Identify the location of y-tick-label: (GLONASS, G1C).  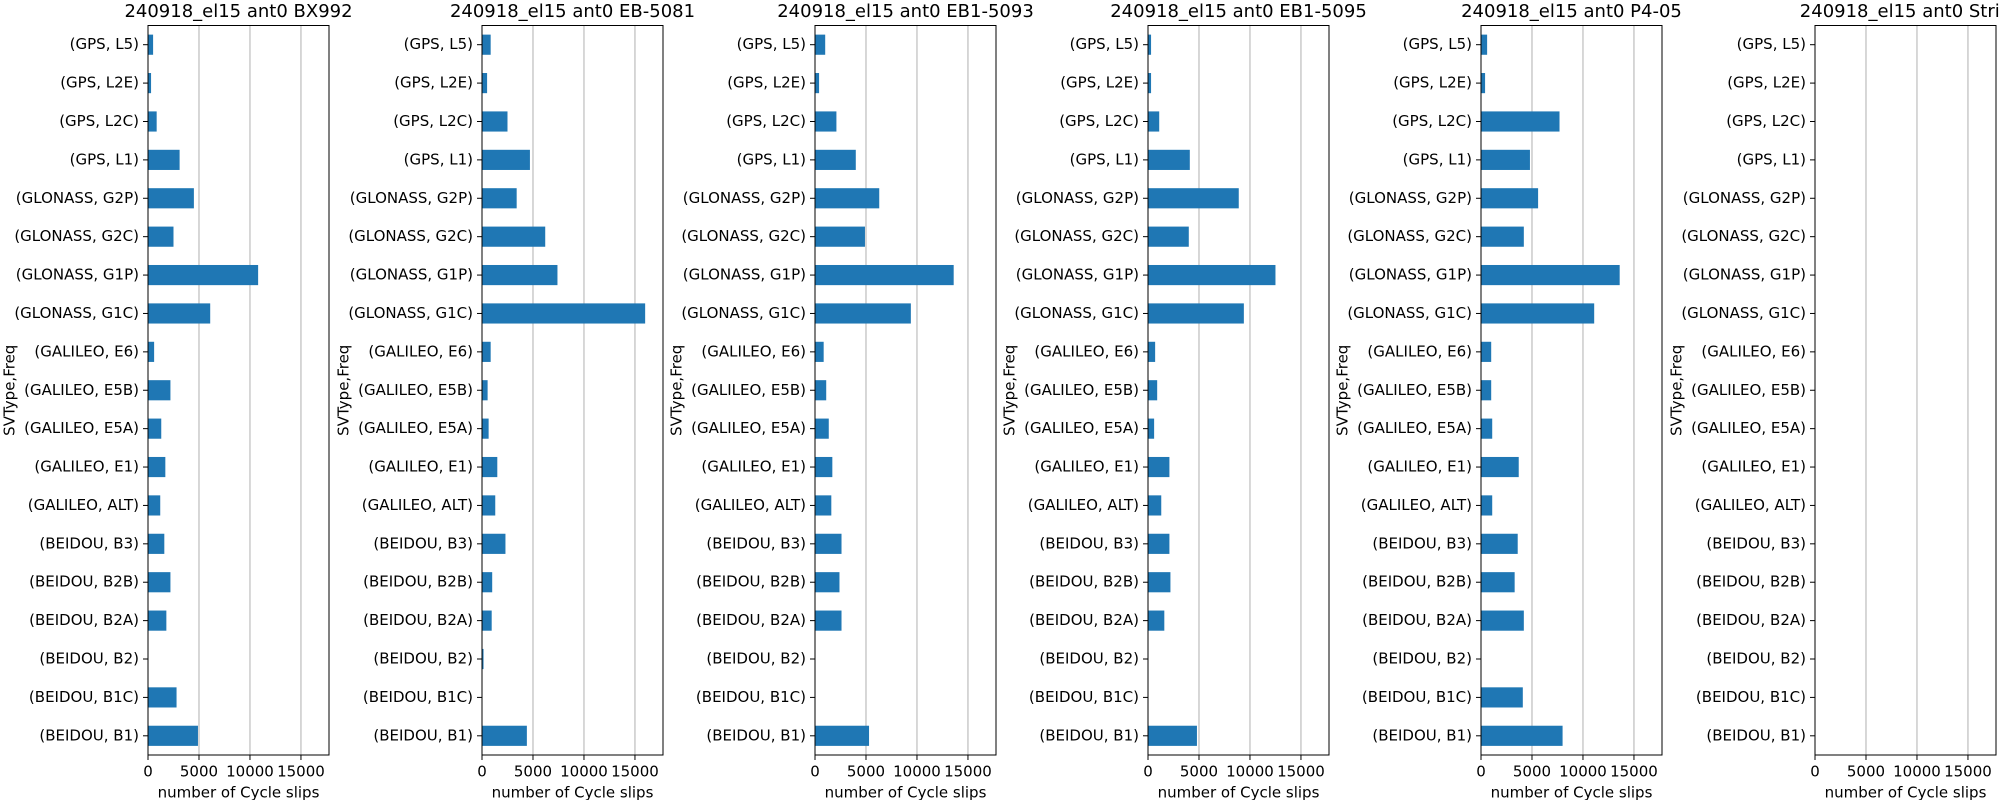
(1409, 313).